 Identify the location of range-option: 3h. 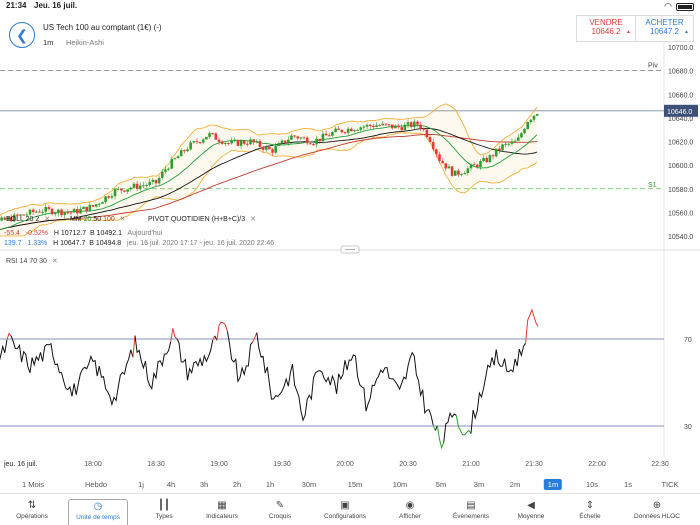
(204, 484).